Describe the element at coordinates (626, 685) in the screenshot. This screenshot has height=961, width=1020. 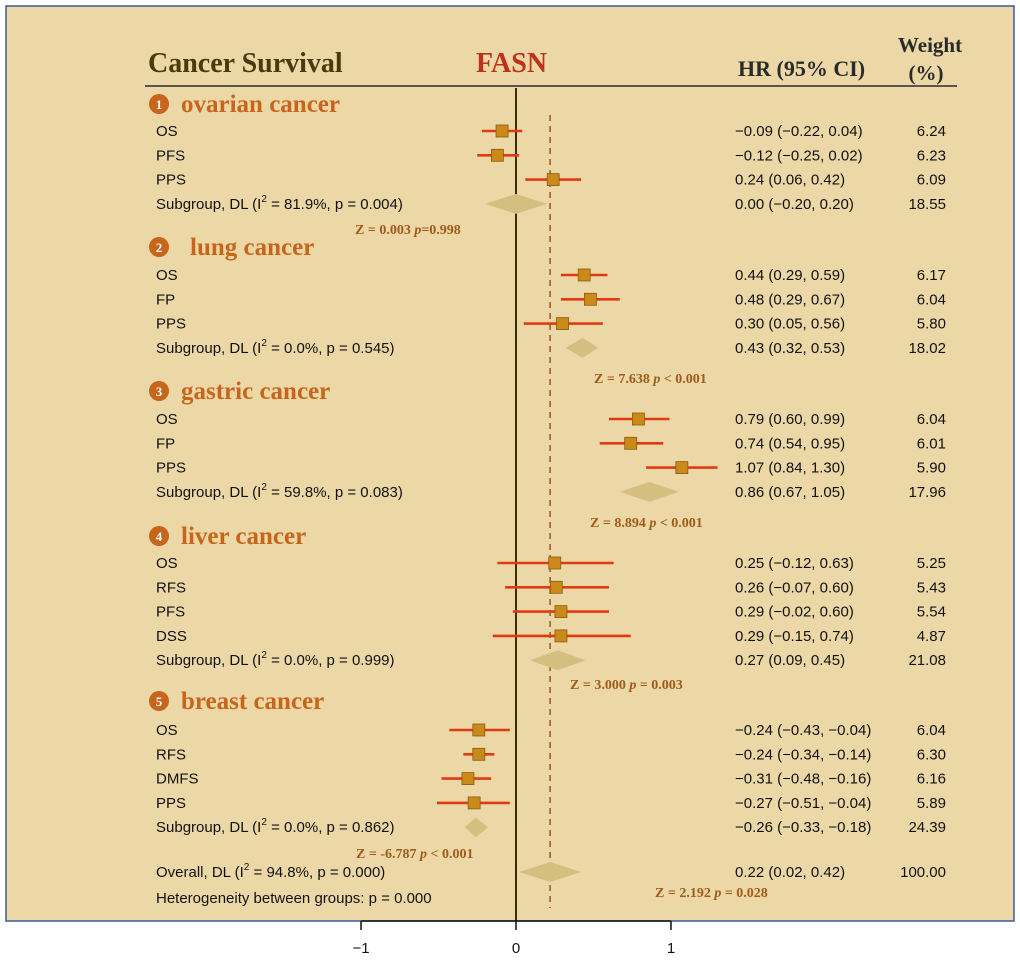
I see `group-z-test: Z = 3.000 p = 0.003` at that location.